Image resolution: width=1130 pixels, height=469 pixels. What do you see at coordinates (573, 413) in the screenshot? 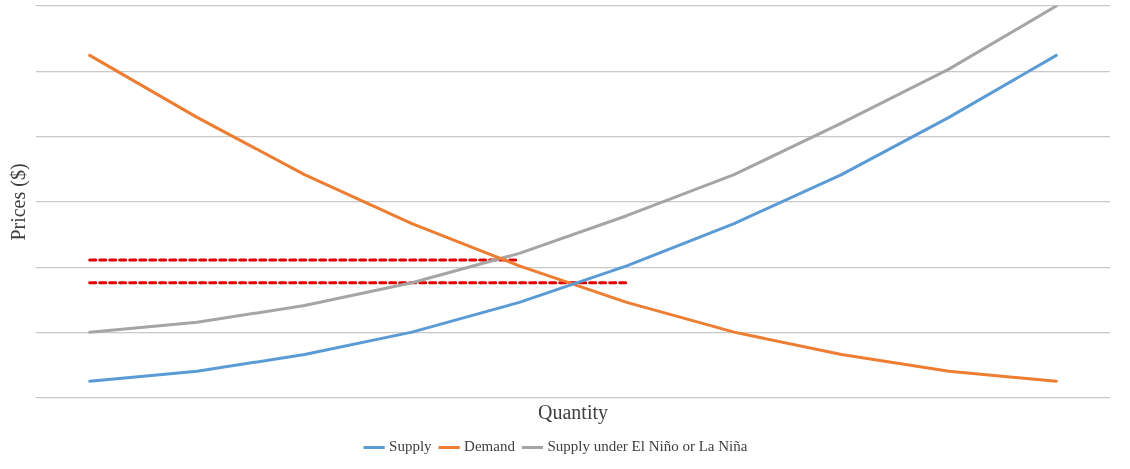
I see `x-axis-title: Quantity` at bounding box center [573, 413].